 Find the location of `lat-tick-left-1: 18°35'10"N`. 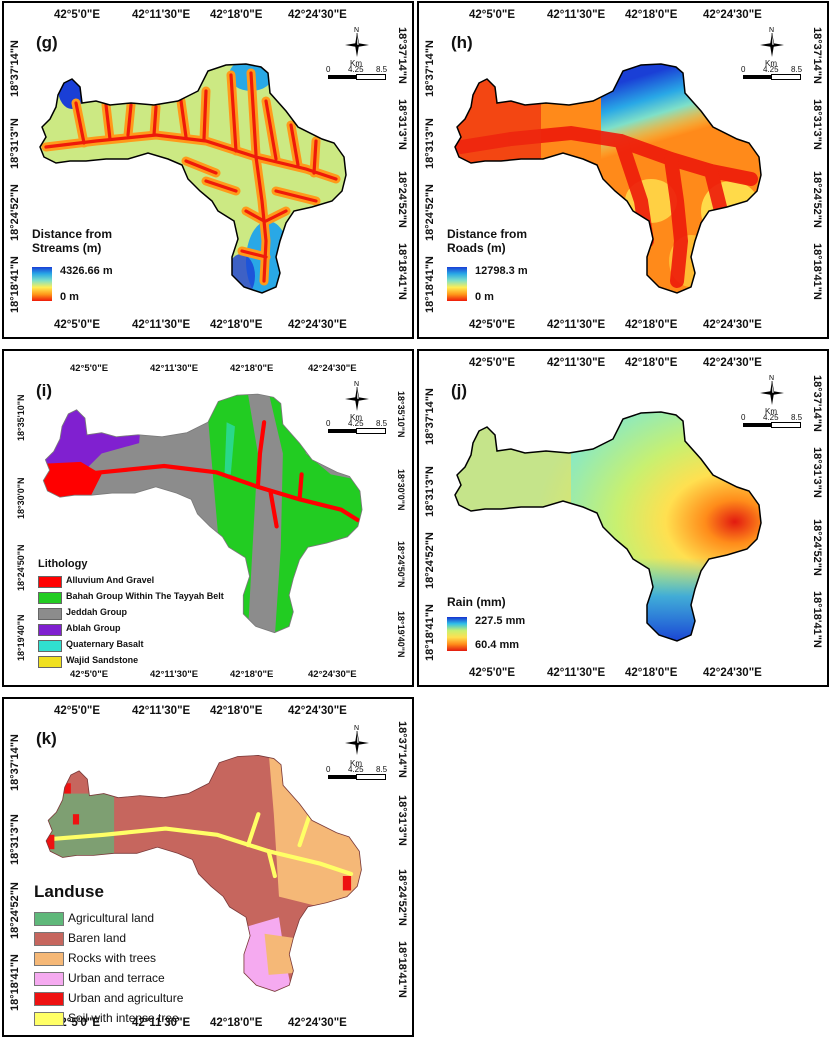

lat-tick-left-1: 18°35'10"N is located at coordinates (21, 417).